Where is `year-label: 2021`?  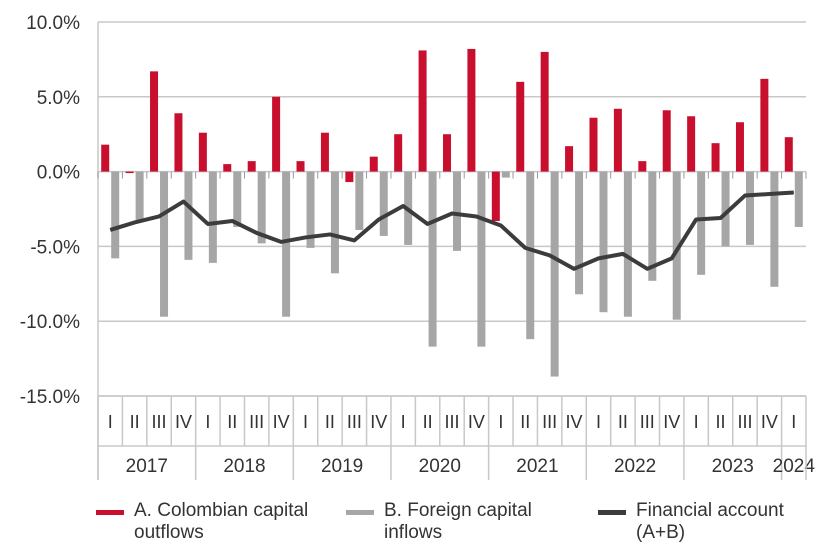 year-label: 2021 is located at coordinates (537, 466).